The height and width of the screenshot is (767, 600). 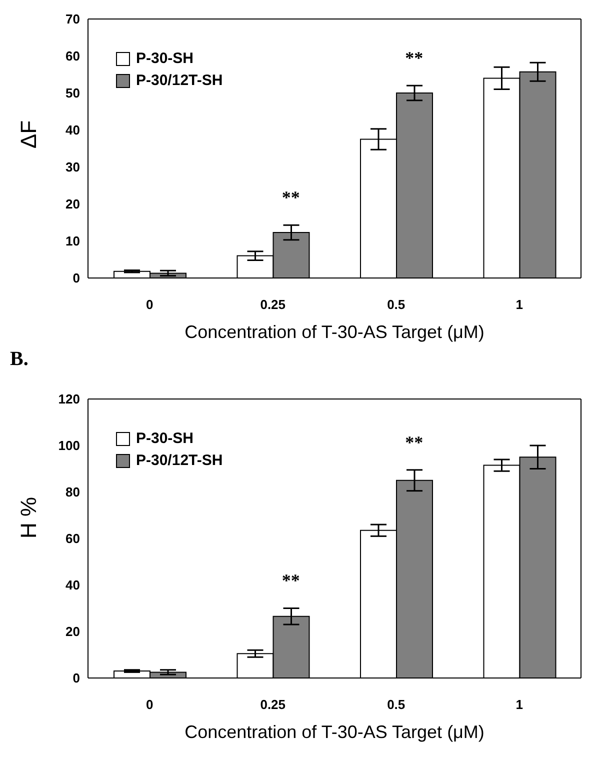 What do you see at coordinates (73, 492) in the screenshot?
I see `y-tick-label: 80` at bounding box center [73, 492].